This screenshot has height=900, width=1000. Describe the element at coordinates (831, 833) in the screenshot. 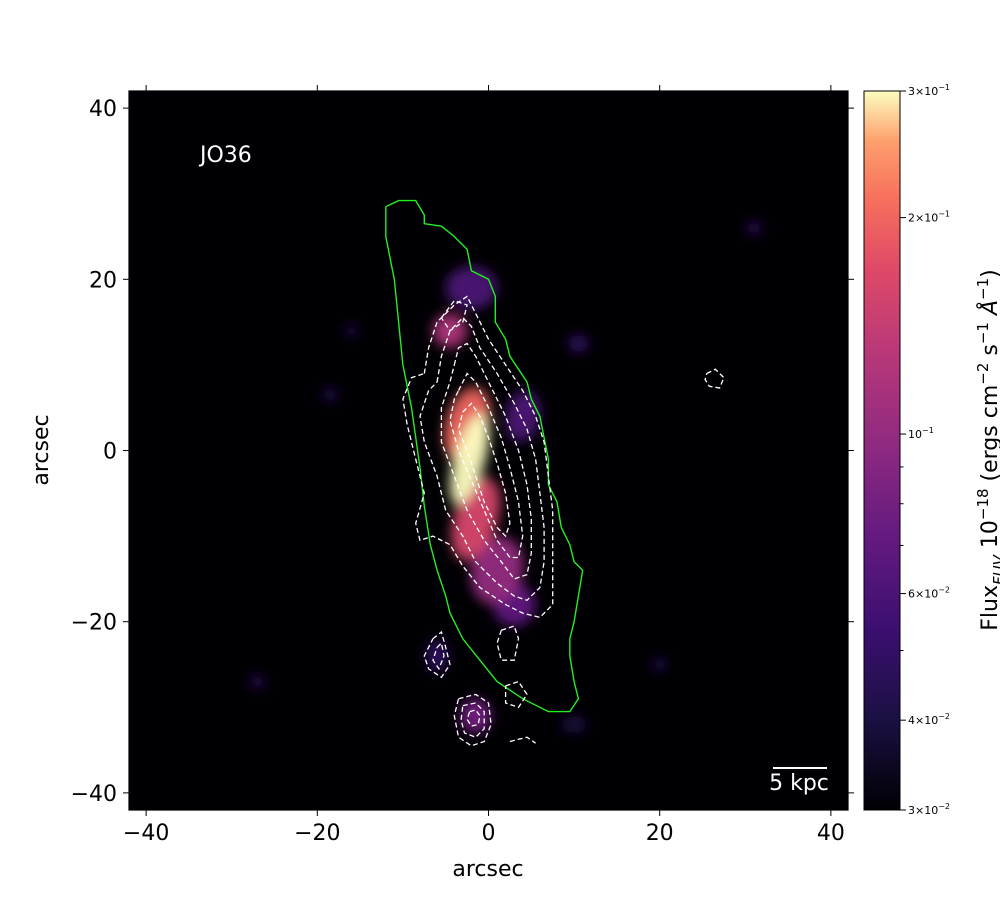

I see `x-tick-label: 40` at that location.